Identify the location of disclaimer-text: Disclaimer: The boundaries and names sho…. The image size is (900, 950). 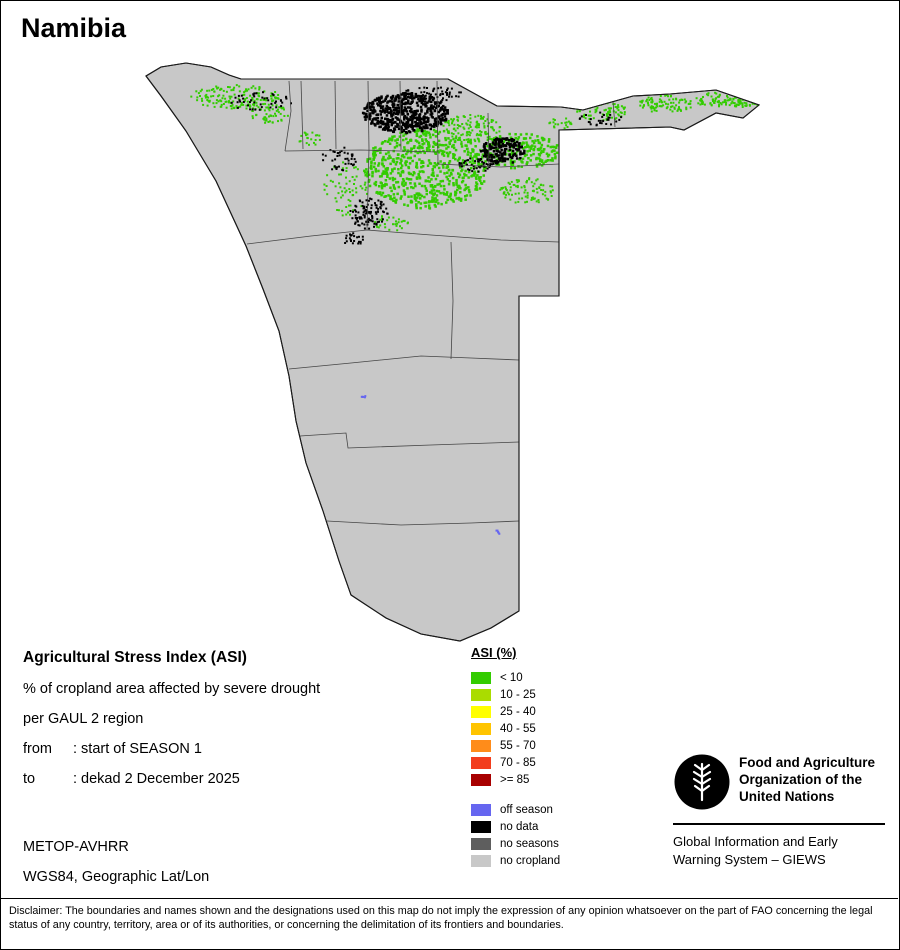
(449, 915).